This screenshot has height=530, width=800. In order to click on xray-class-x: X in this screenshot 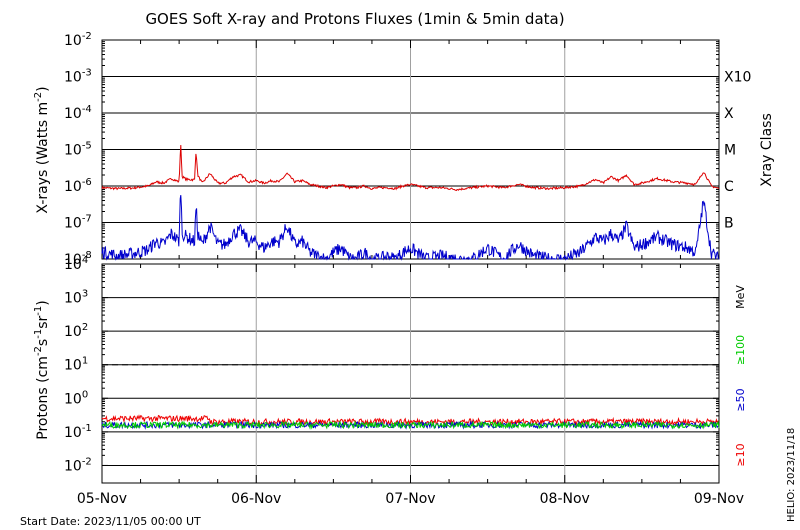, I will do `click(729, 114)`.